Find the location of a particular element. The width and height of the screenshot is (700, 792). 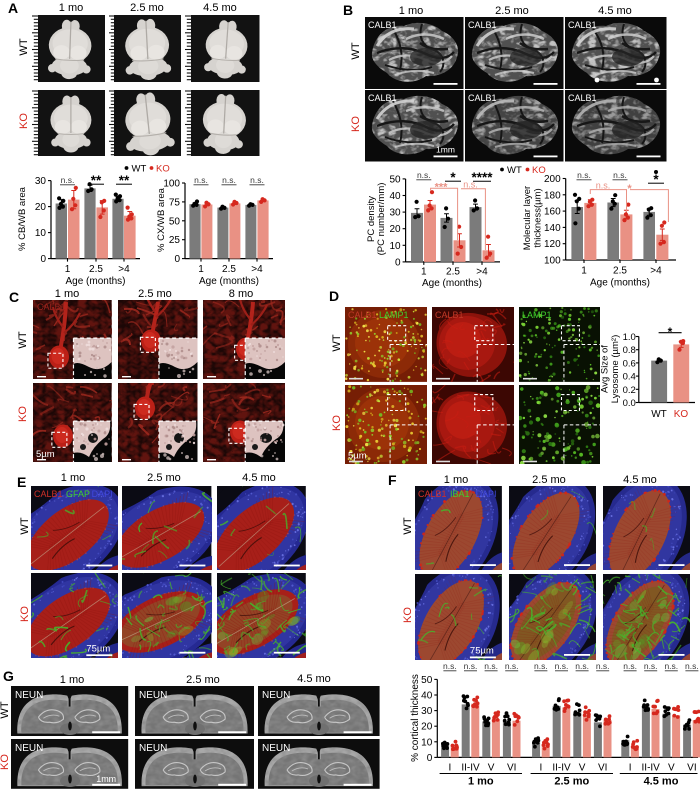

svg-text: Lysosome (µm²) is located at coordinates (615, 369).